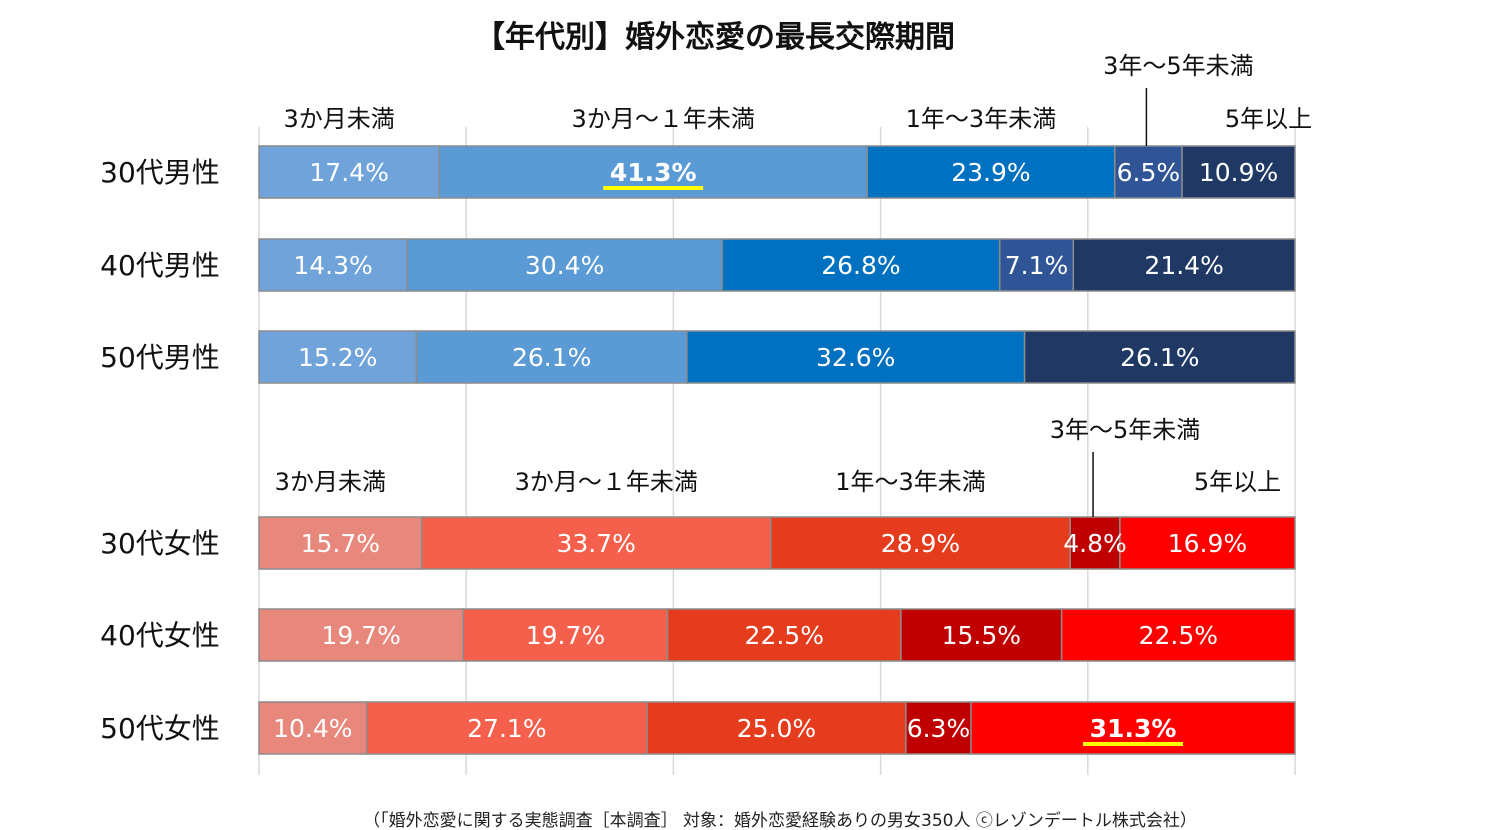 The height and width of the screenshot is (830, 1500). I want to click on data-label: 7.1%, so click(1037, 265).